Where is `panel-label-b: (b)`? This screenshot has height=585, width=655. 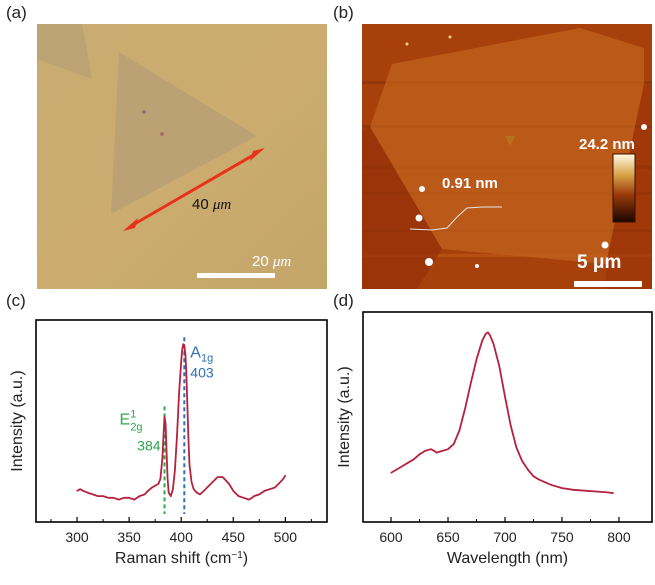
panel-label-b: (b) is located at coordinates (343, 12).